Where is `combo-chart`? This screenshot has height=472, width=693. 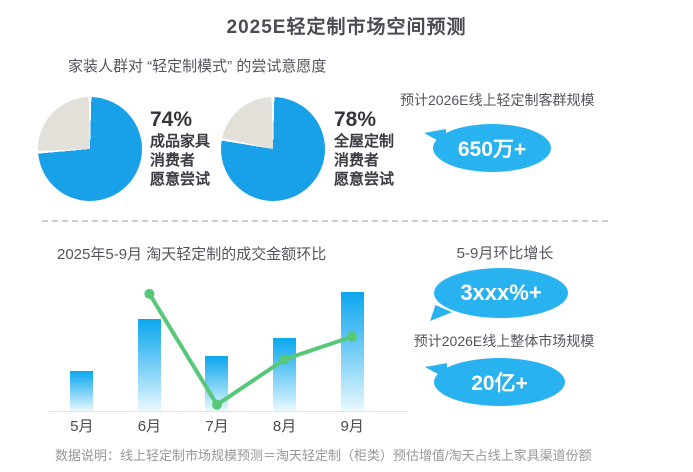 combo-chart is located at coordinates (228, 348).